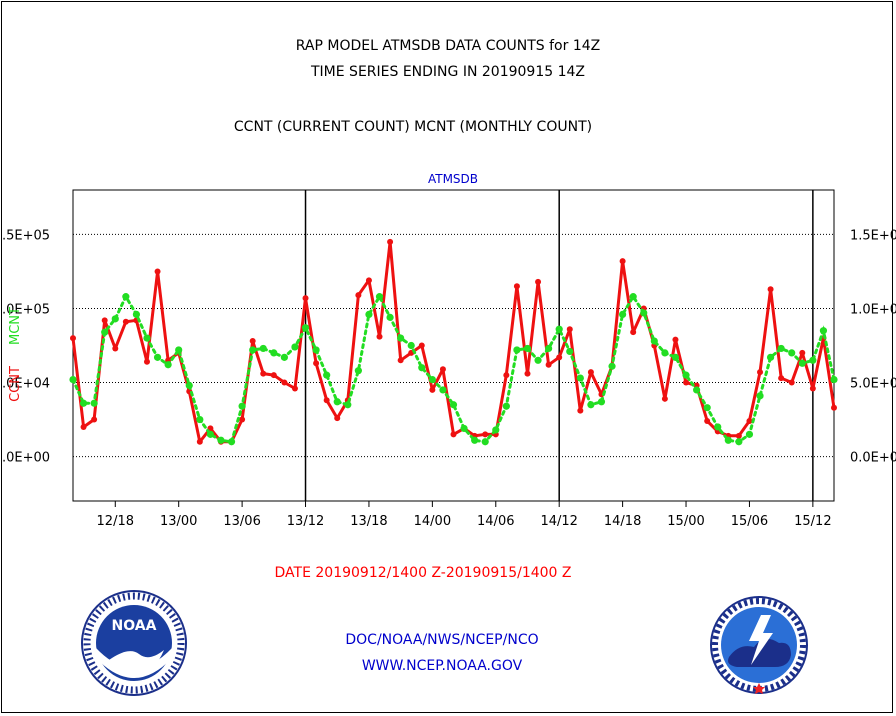 The width and height of the screenshot is (896, 716). What do you see at coordinates (749, 521) in the screenshot?
I see `x-tick-label-10: 15/06` at bounding box center [749, 521].